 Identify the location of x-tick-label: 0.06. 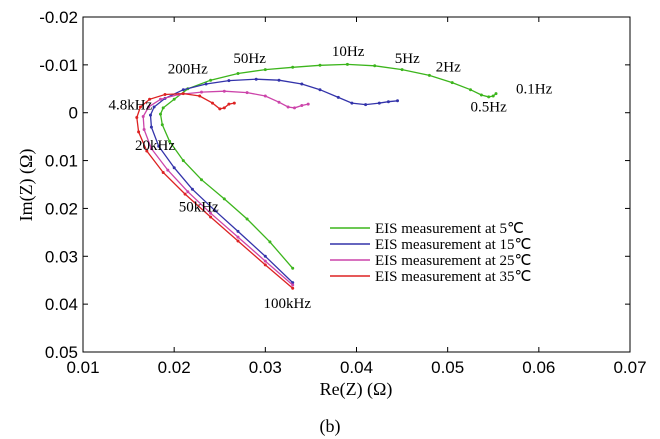
(538, 367).